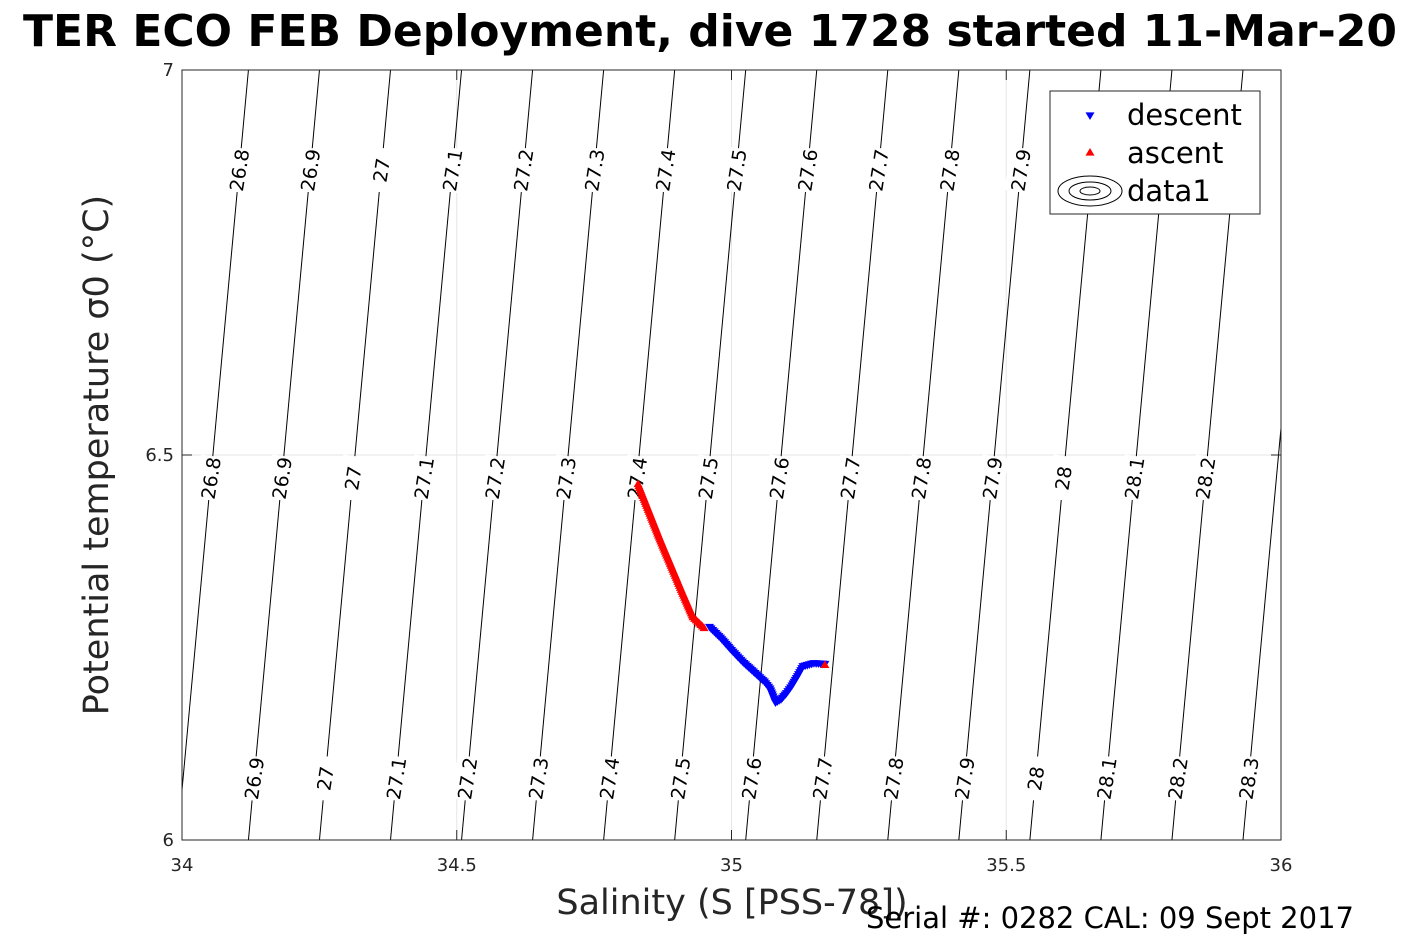  I want to click on ascent-point, so click(825, 664).